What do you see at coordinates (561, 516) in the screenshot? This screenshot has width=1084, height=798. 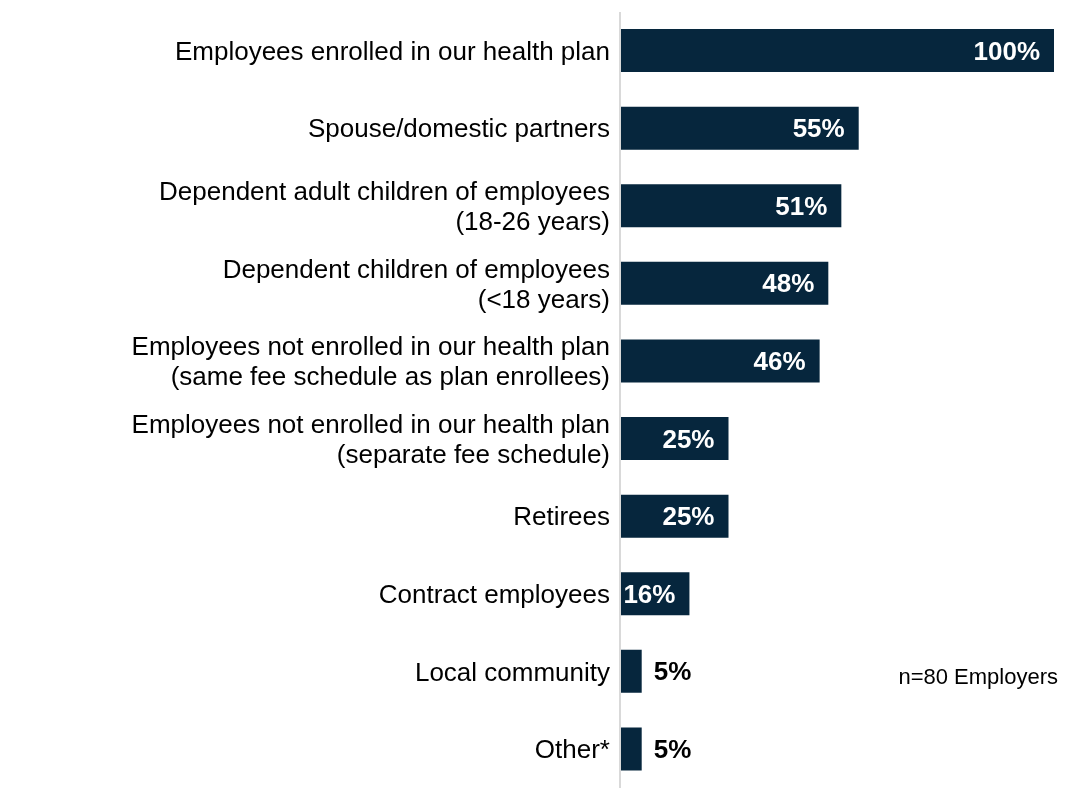 I see `y-tick-label: Retirees` at bounding box center [561, 516].